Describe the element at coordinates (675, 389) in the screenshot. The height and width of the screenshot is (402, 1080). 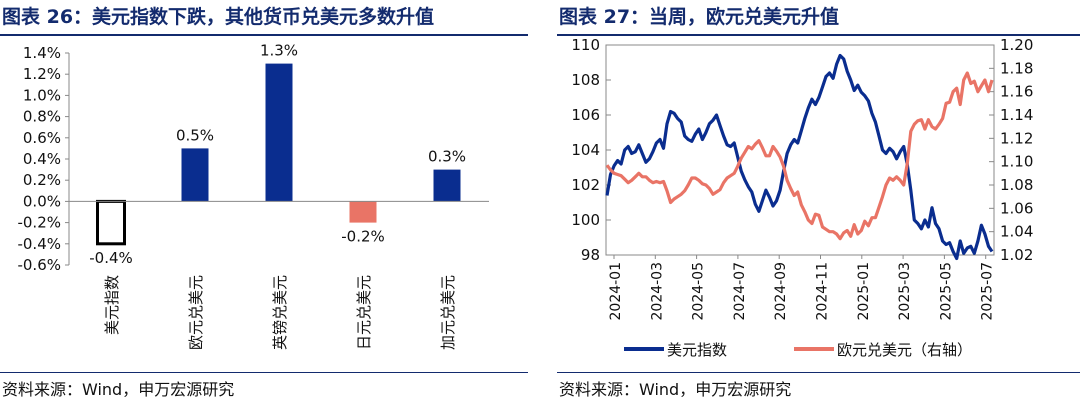
I see `source-note-right: 资料来源：Wind，申万宏源研究` at that location.